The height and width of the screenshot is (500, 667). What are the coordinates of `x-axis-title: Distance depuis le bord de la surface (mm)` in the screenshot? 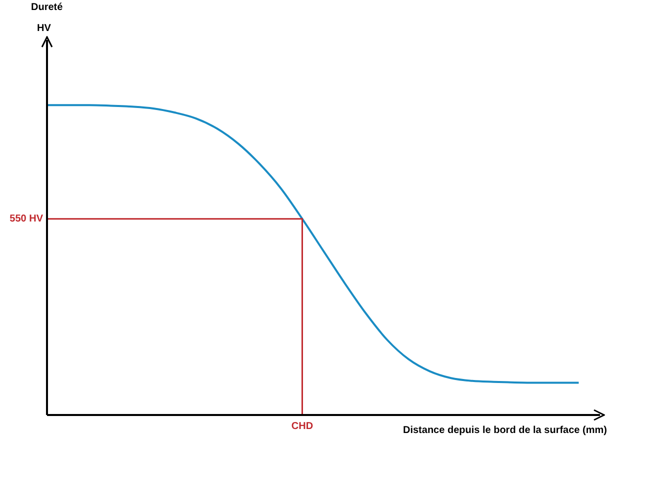 It's located at (505, 430).